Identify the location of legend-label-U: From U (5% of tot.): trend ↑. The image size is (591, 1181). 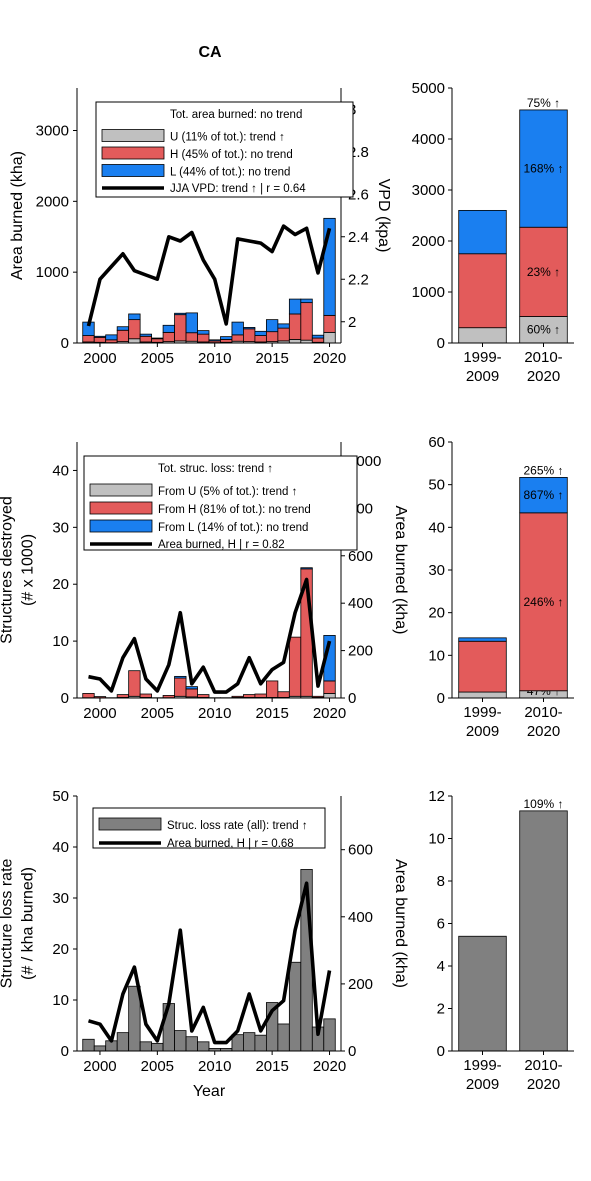
(227, 492).